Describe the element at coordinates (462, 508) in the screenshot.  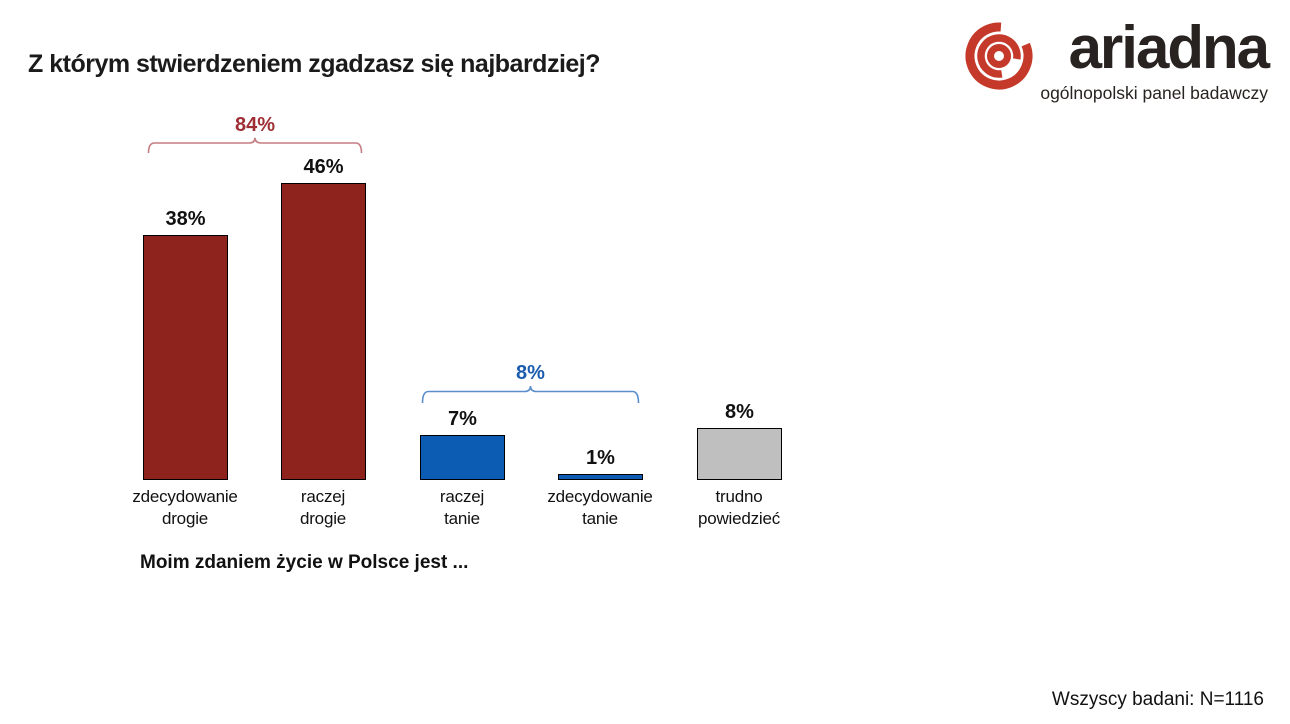
I see `category-label-raczej-tanie: raczej tanie` at that location.